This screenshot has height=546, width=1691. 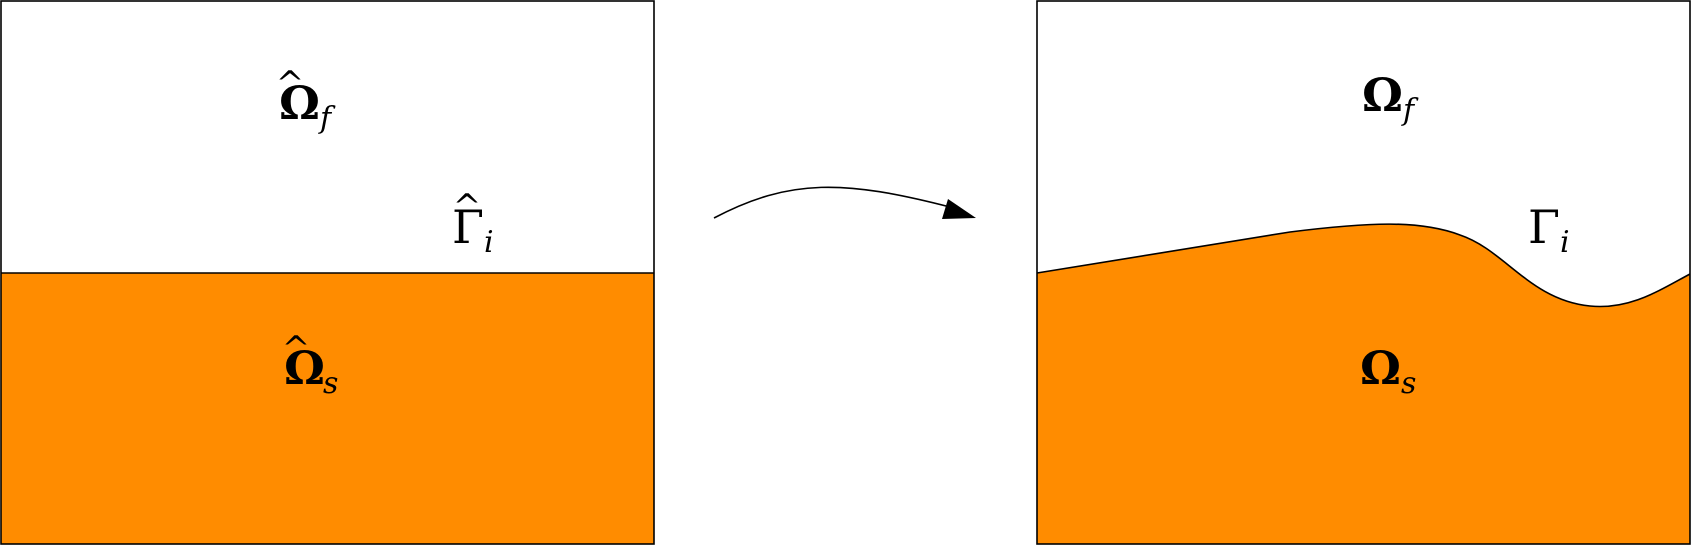 I want to click on reference-interface-subscript: i, so click(x=489, y=242).